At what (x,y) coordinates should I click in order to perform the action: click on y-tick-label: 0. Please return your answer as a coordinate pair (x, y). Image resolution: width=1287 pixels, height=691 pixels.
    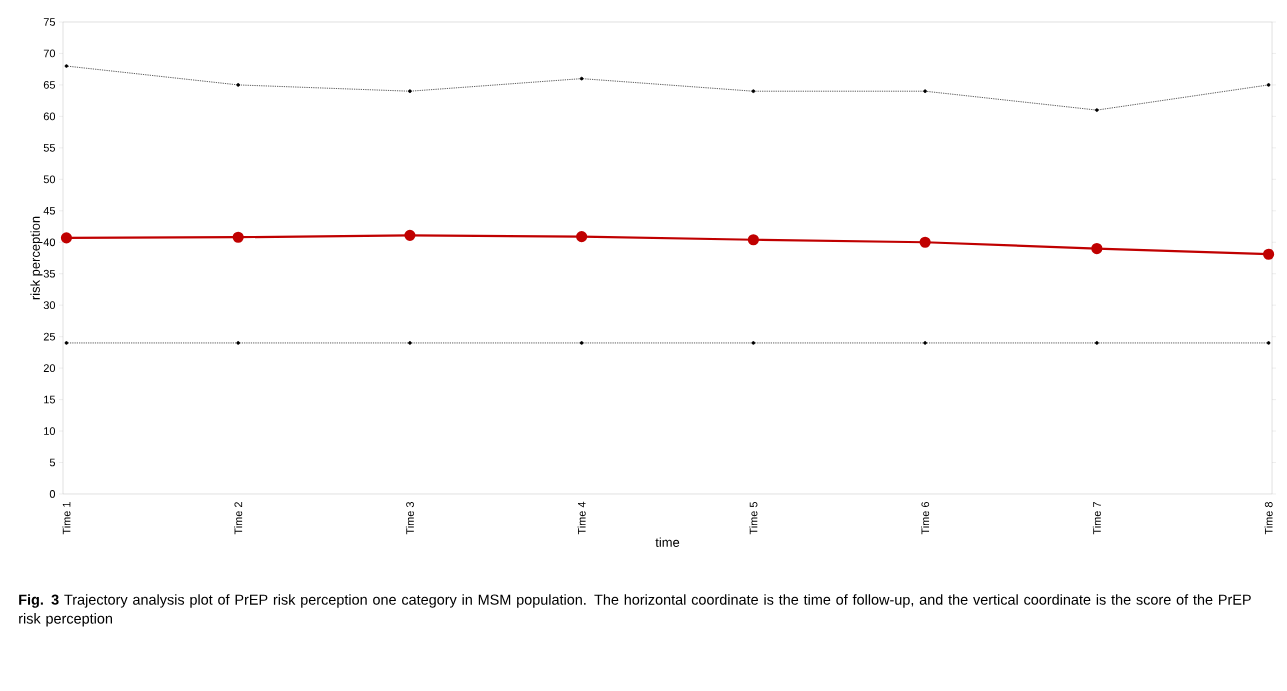
    Looking at the image, I should click on (52, 494).